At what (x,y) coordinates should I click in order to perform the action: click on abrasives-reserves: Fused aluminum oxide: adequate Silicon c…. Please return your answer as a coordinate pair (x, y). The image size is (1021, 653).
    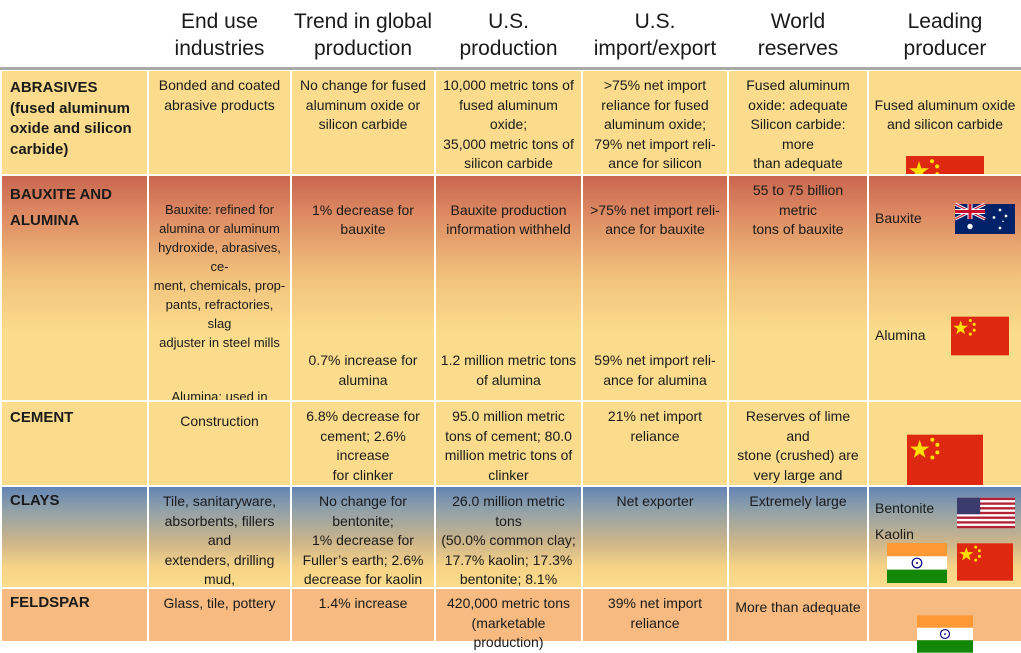
    Looking at the image, I should click on (797, 121).